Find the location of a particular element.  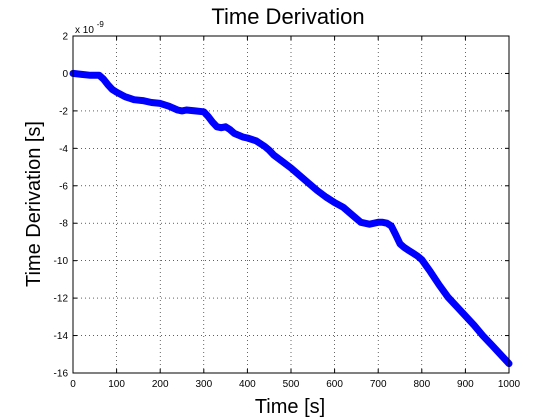

x-axis-label: Time [s] is located at coordinates (290, 407).